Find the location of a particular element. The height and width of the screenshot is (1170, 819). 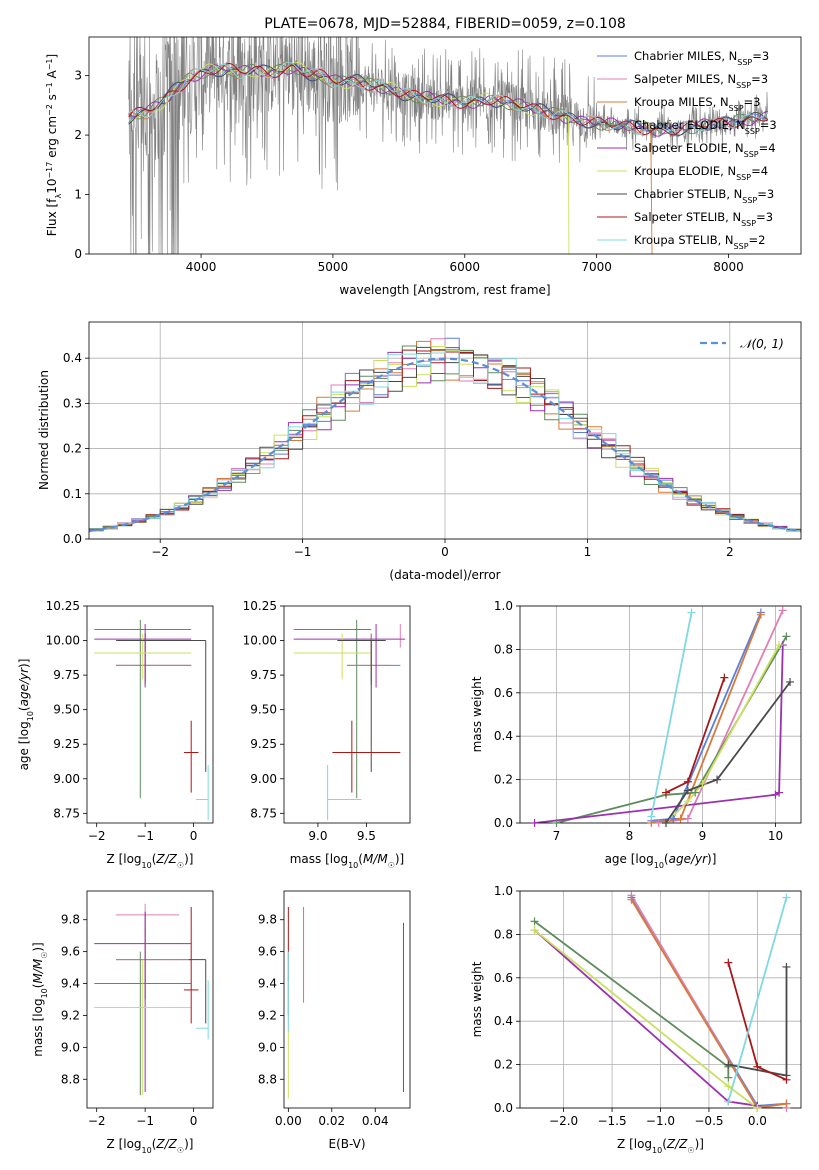

x-tick-label: 9 is located at coordinates (703, 836).